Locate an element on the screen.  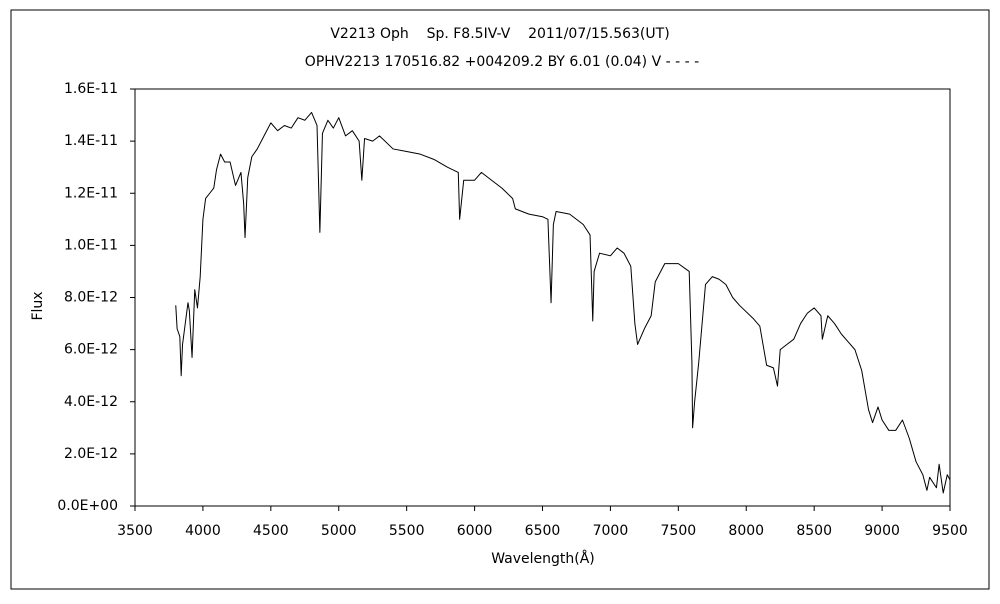
x-tick-label: 5500 is located at coordinates (407, 531).